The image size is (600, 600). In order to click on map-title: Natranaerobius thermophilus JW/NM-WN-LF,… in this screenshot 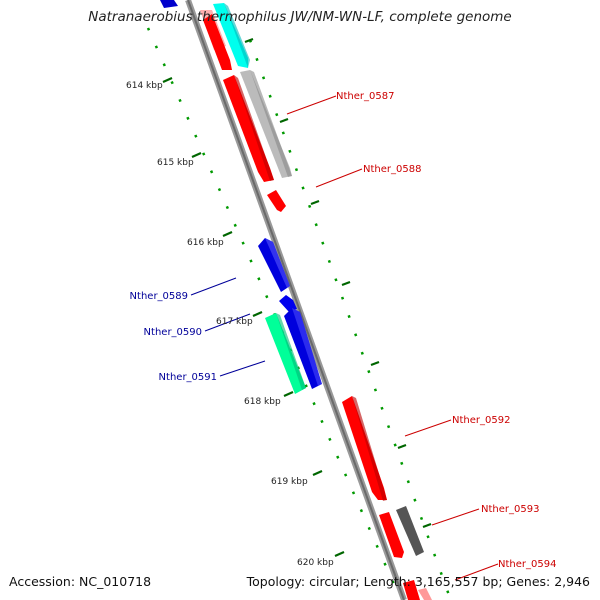, I will do `click(300, 17)`.